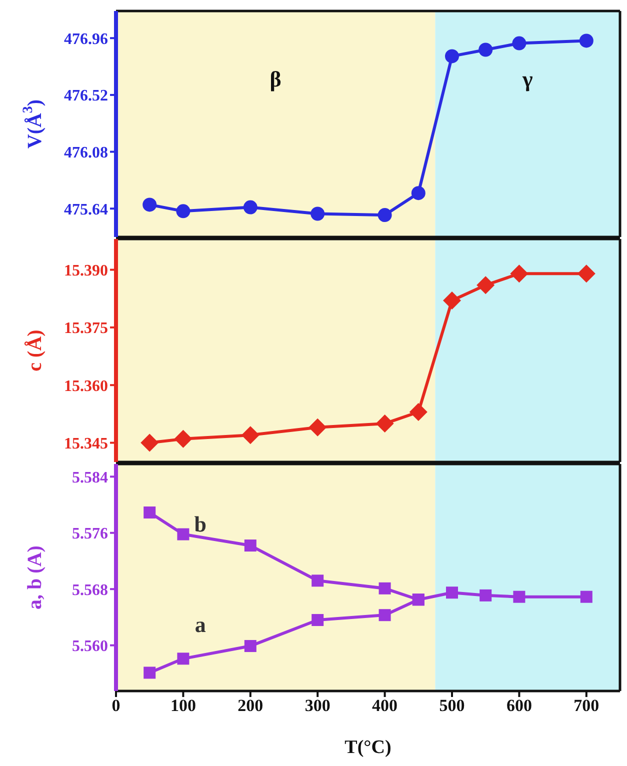 The height and width of the screenshot is (766, 627). Describe the element at coordinates (90, 646) in the screenshot. I see `y-tick-label: 5.560` at that location.